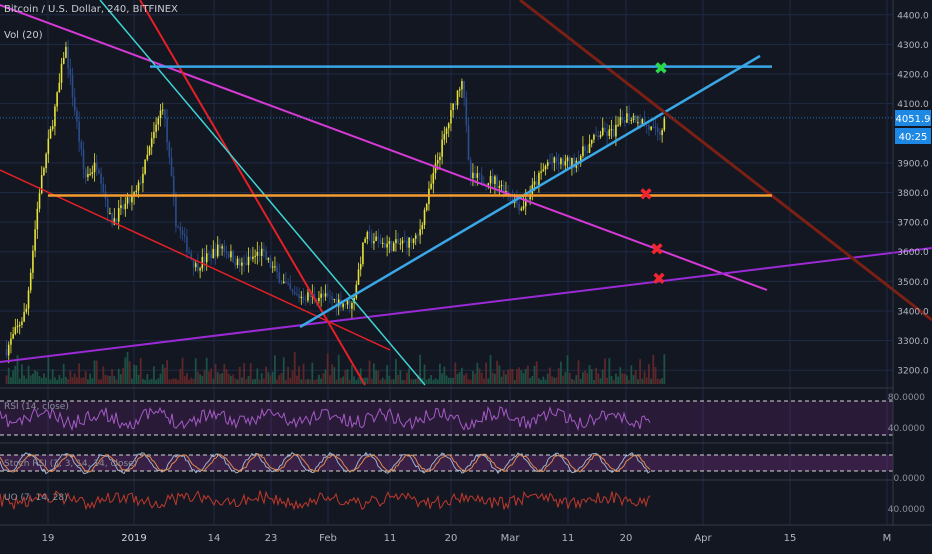 This screenshot has height=554, width=932. I want to click on stoch-rsi-pane: Stoch RSI (3, 3, 14, 14, close), so click(446, 458).